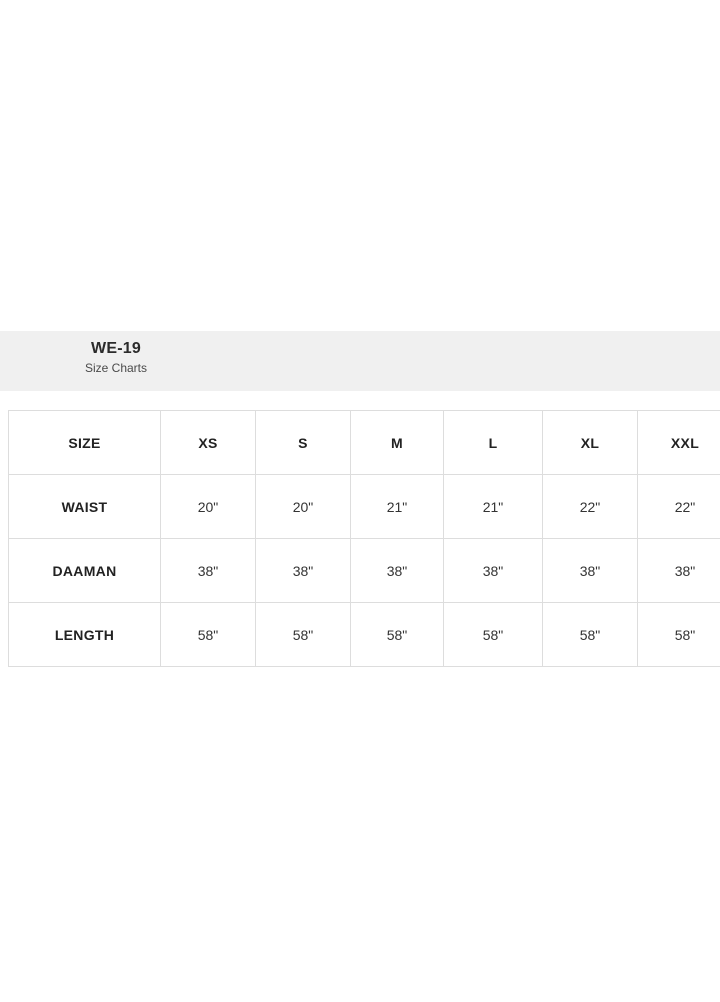 The image size is (720, 1002). What do you see at coordinates (208, 442) in the screenshot?
I see `column-header-xs: XS` at bounding box center [208, 442].